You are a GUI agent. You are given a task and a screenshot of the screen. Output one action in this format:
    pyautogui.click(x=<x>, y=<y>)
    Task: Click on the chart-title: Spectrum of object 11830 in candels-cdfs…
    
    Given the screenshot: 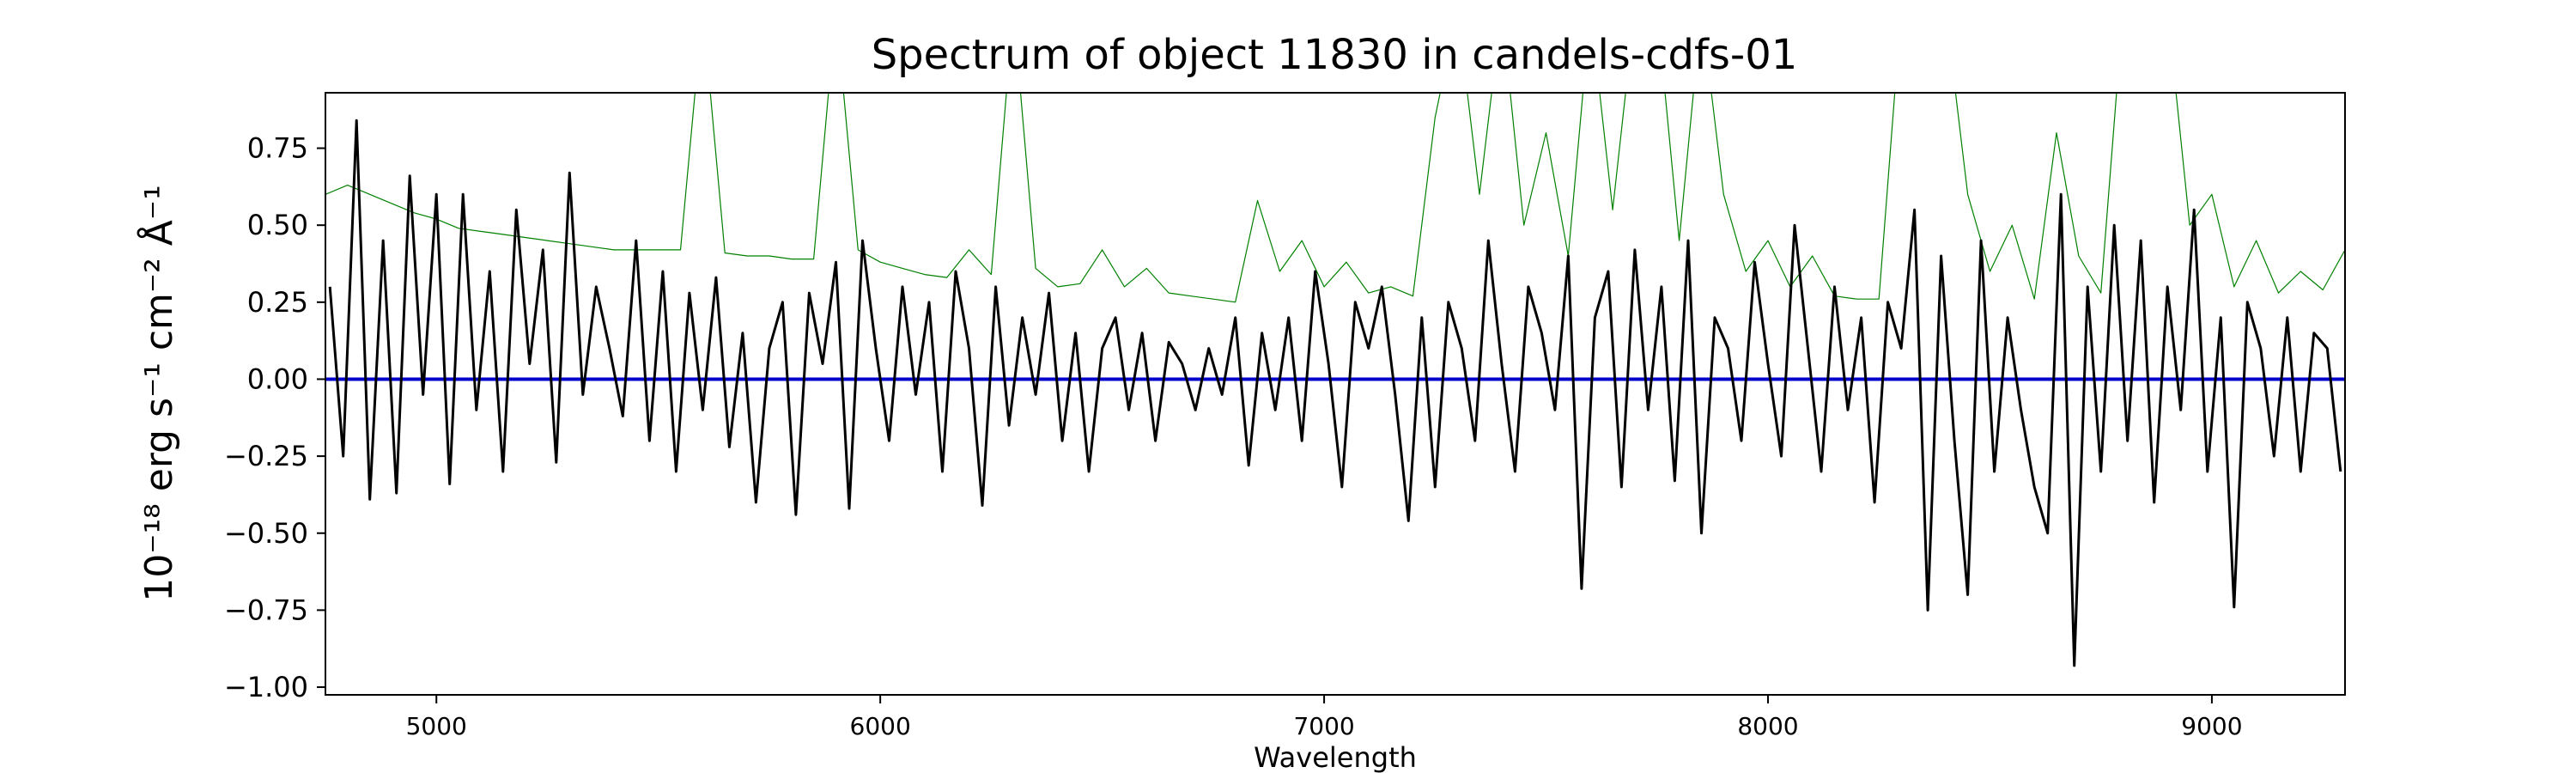 What is the action you would take?
    pyautogui.click(x=1335, y=55)
    